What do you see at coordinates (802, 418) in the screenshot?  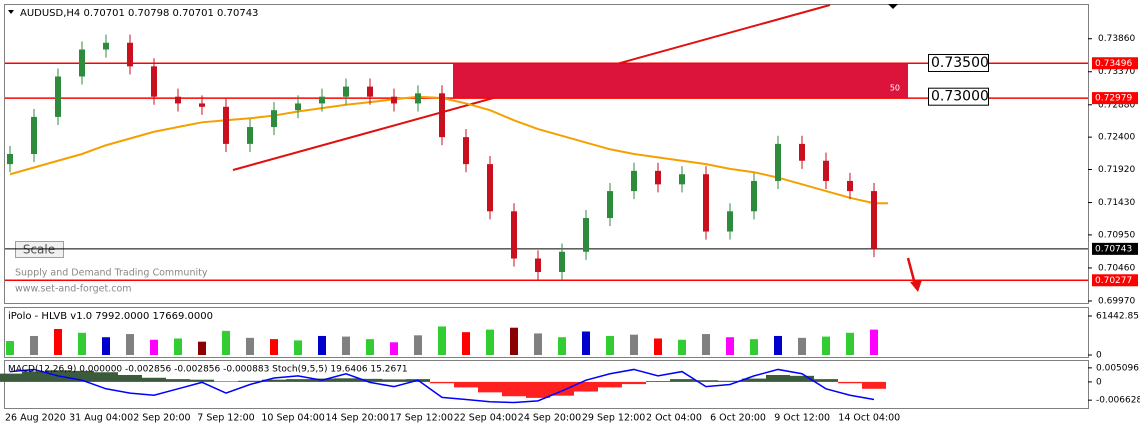 I see `time-label: 9 Oct 12:00` at bounding box center [802, 418].